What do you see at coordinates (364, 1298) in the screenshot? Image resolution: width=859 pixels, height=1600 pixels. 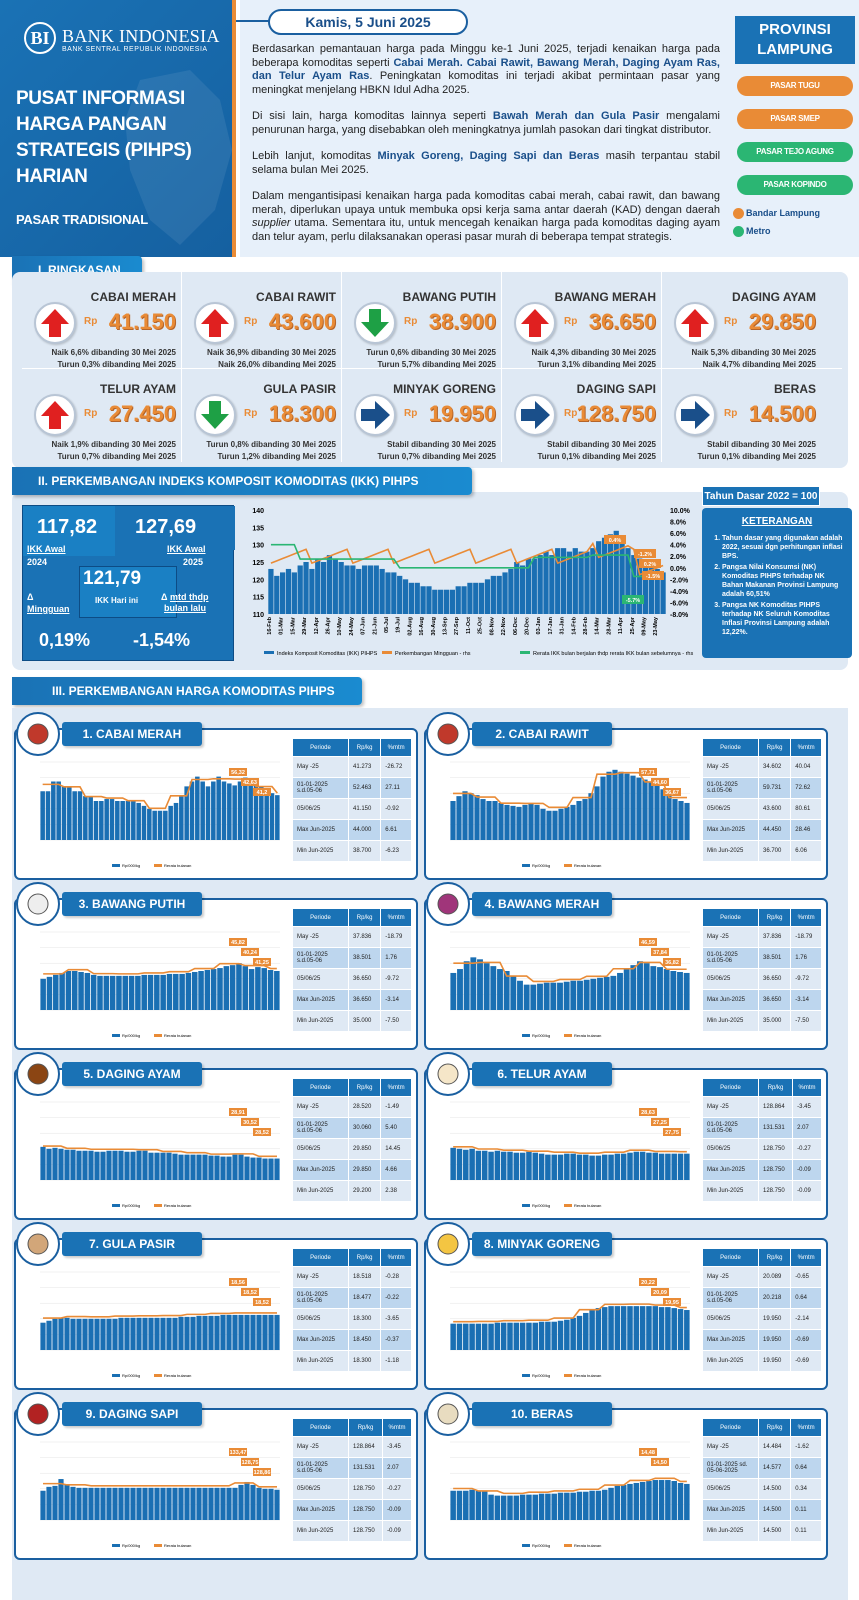 I see `table-cell: 18.477` at bounding box center [364, 1298].